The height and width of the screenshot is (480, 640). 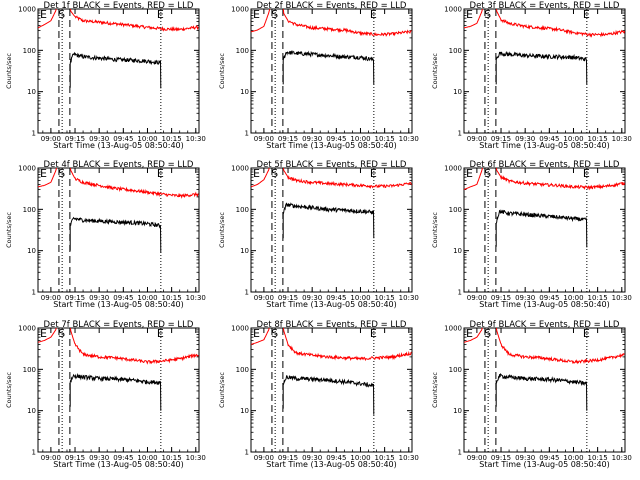 I want to click on panel-title: Det 2f BLACK = Events, RED = LLD, so click(x=332, y=6).